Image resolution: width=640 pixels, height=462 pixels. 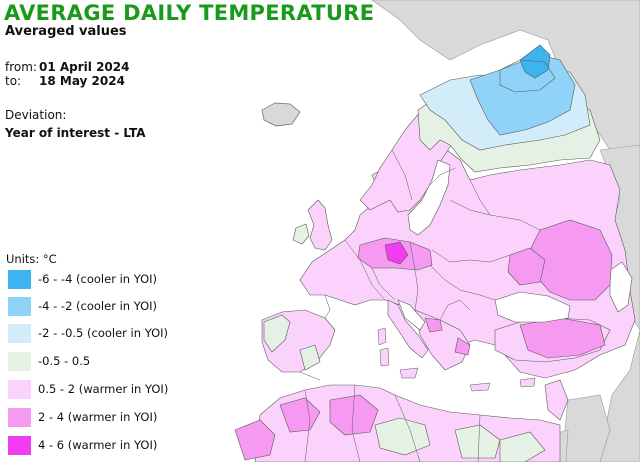 I want to click on legend-label: 0.5 - 2 (warmer in YOI), so click(x=103, y=389).